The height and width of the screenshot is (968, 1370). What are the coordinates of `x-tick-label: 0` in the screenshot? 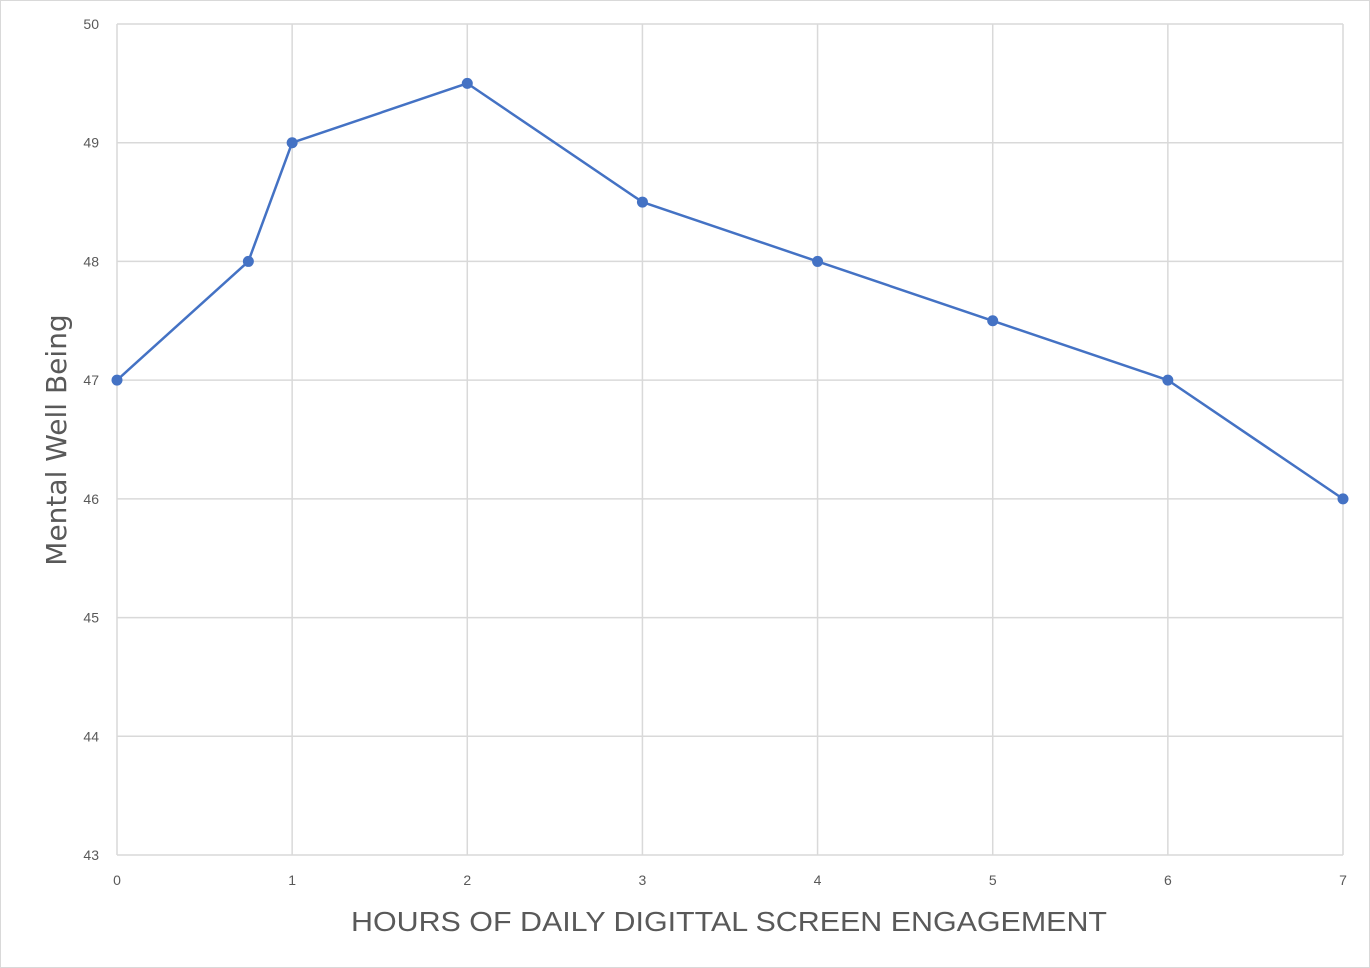 It's located at (117, 880).